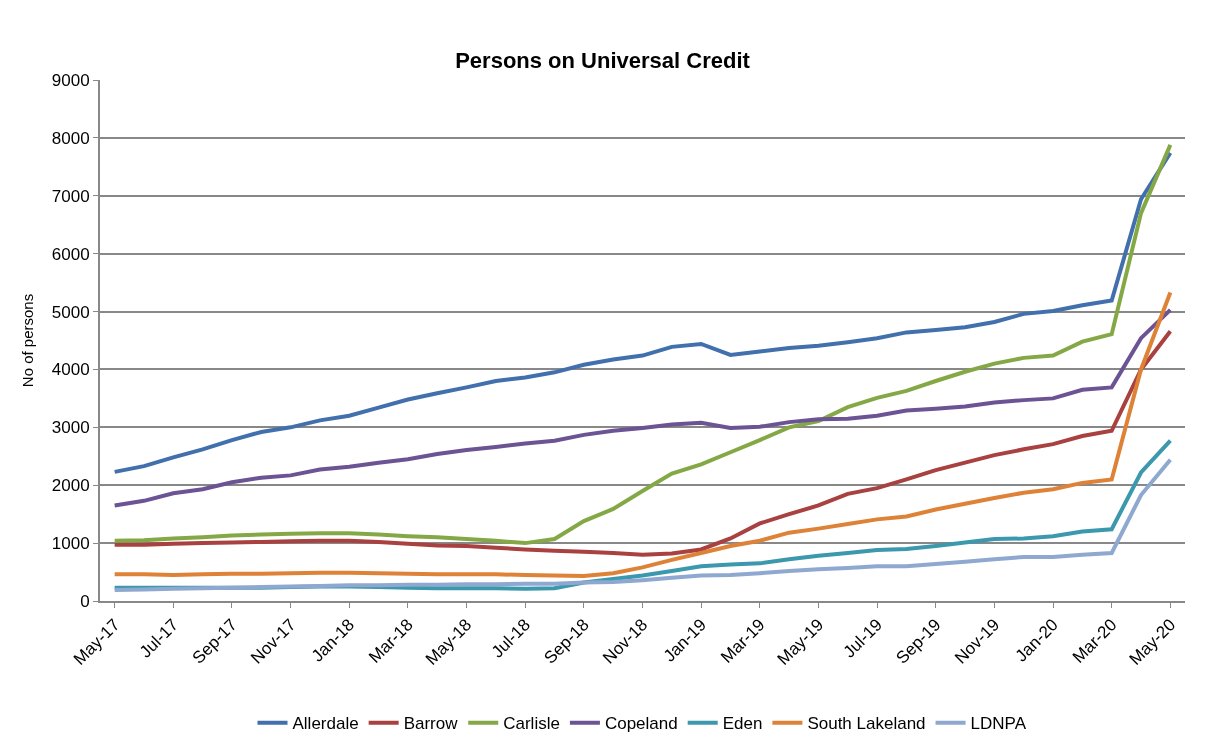 This screenshot has height=753, width=1205. Describe the element at coordinates (70, 544) in the screenshot. I see `y-tick-label: 1000` at that location.